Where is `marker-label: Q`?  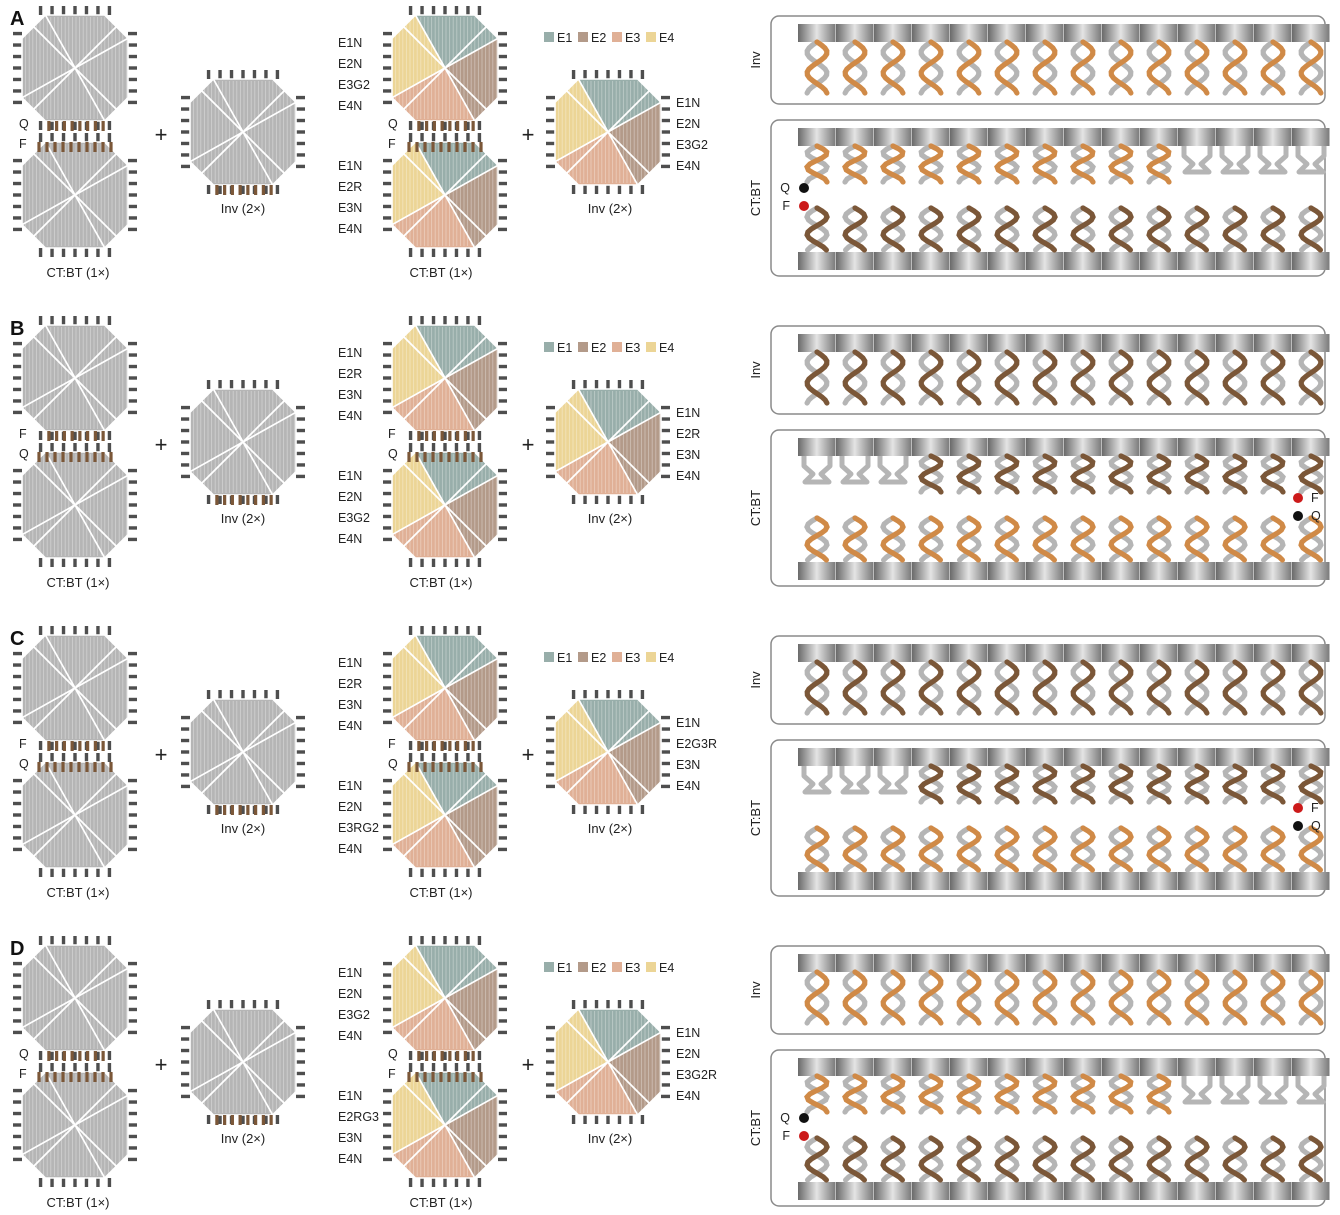
marker-label: Q is located at coordinates (393, 1054).